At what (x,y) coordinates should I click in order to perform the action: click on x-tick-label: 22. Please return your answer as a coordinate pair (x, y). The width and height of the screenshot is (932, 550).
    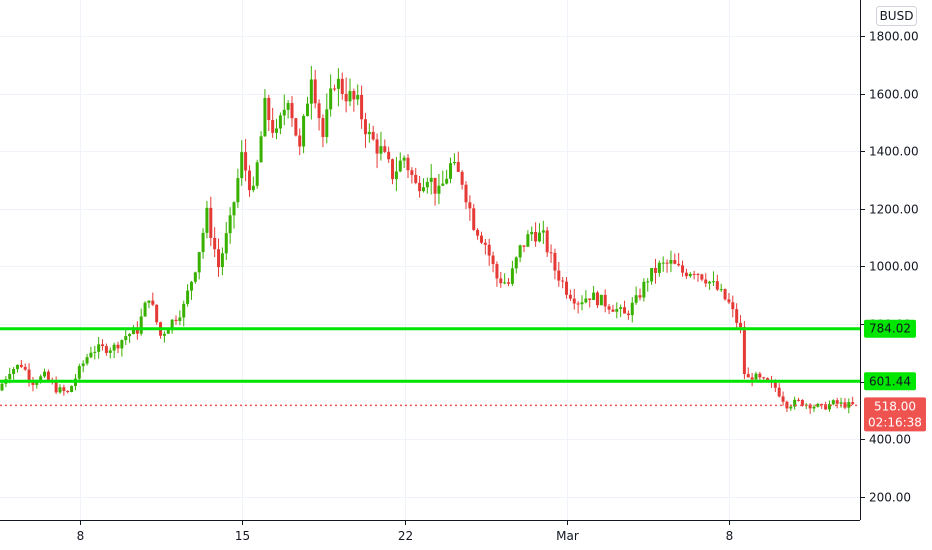
    Looking at the image, I should click on (405, 536).